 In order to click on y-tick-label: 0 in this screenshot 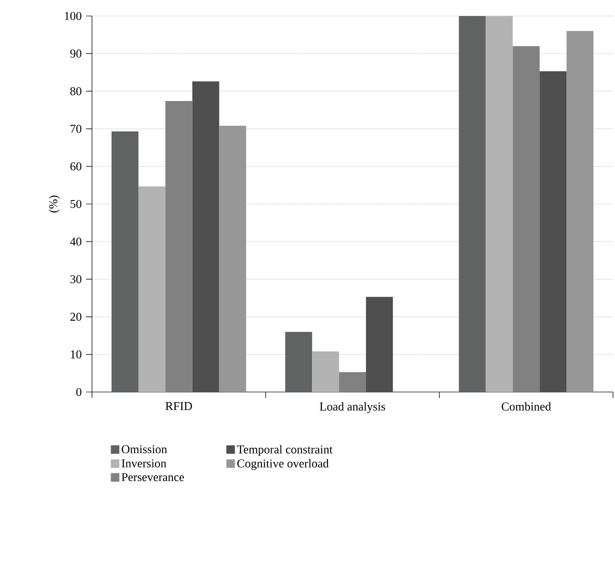, I will do `click(79, 392)`.